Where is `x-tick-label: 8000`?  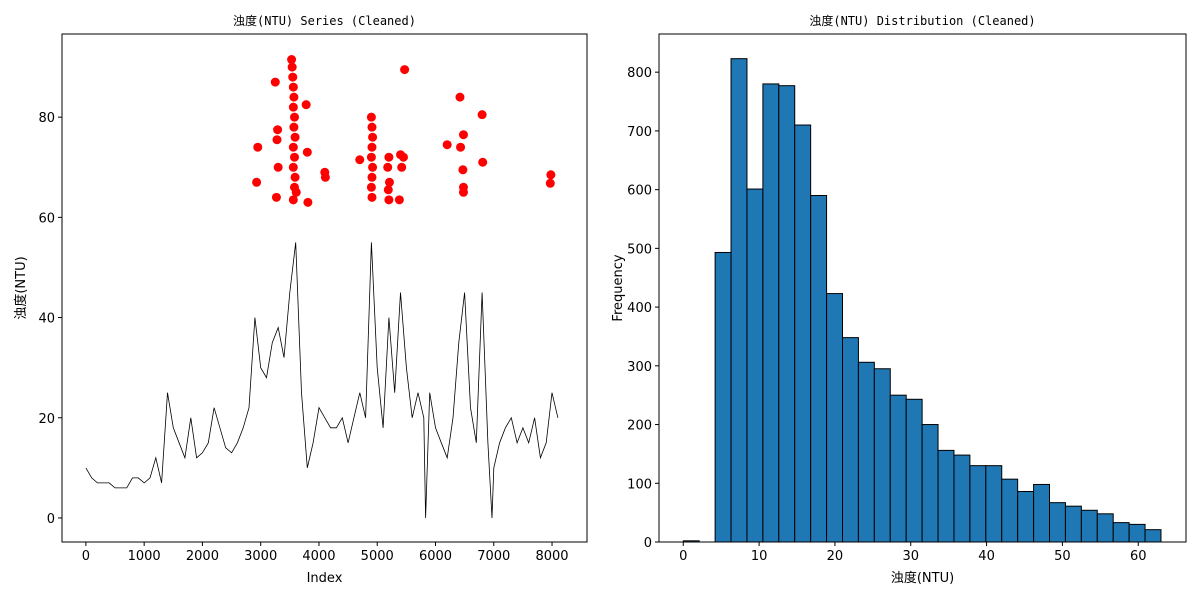 x-tick-label: 8000 is located at coordinates (551, 556).